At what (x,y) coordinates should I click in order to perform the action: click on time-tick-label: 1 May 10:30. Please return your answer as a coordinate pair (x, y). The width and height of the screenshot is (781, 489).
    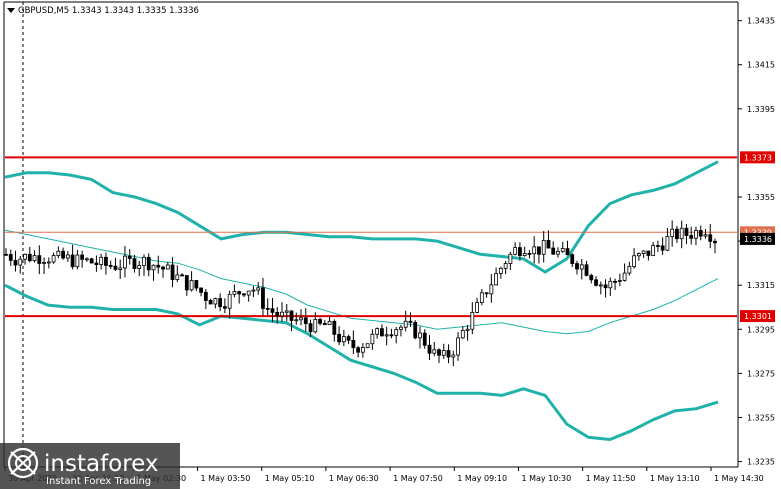
    Looking at the image, I should click on (546, 478).